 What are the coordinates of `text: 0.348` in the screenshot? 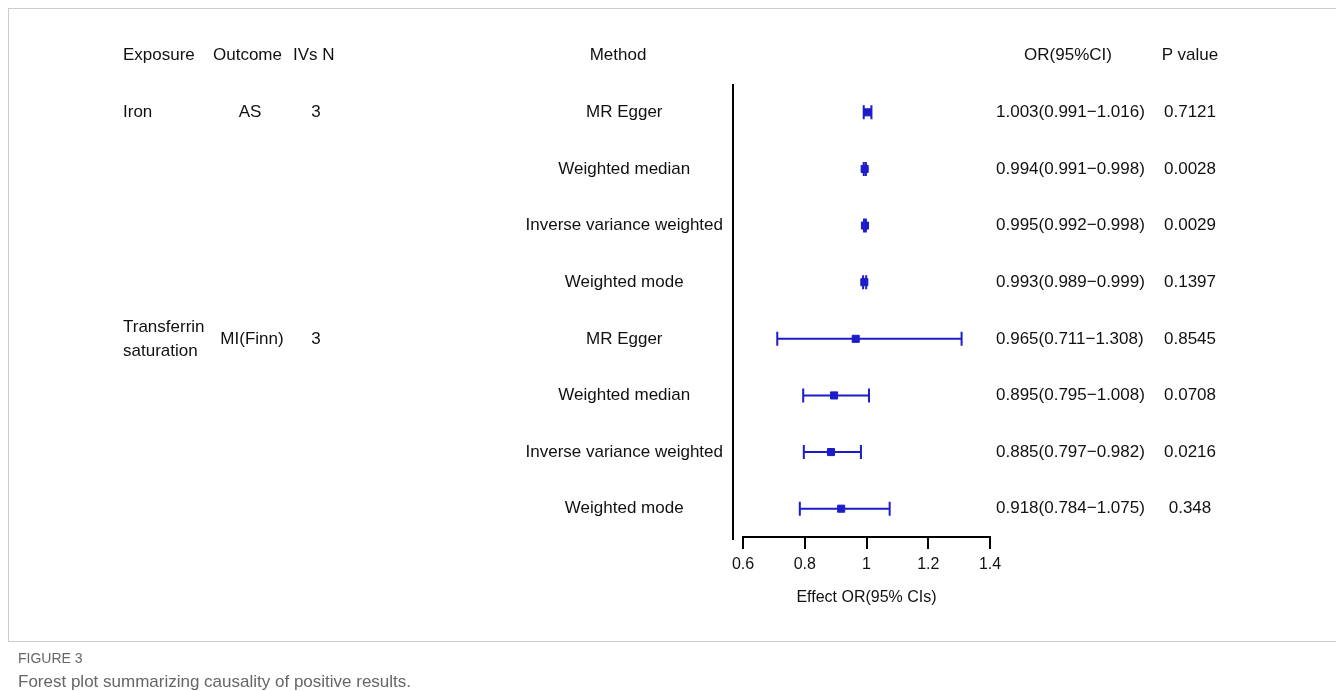 It's located at (1190, 508).